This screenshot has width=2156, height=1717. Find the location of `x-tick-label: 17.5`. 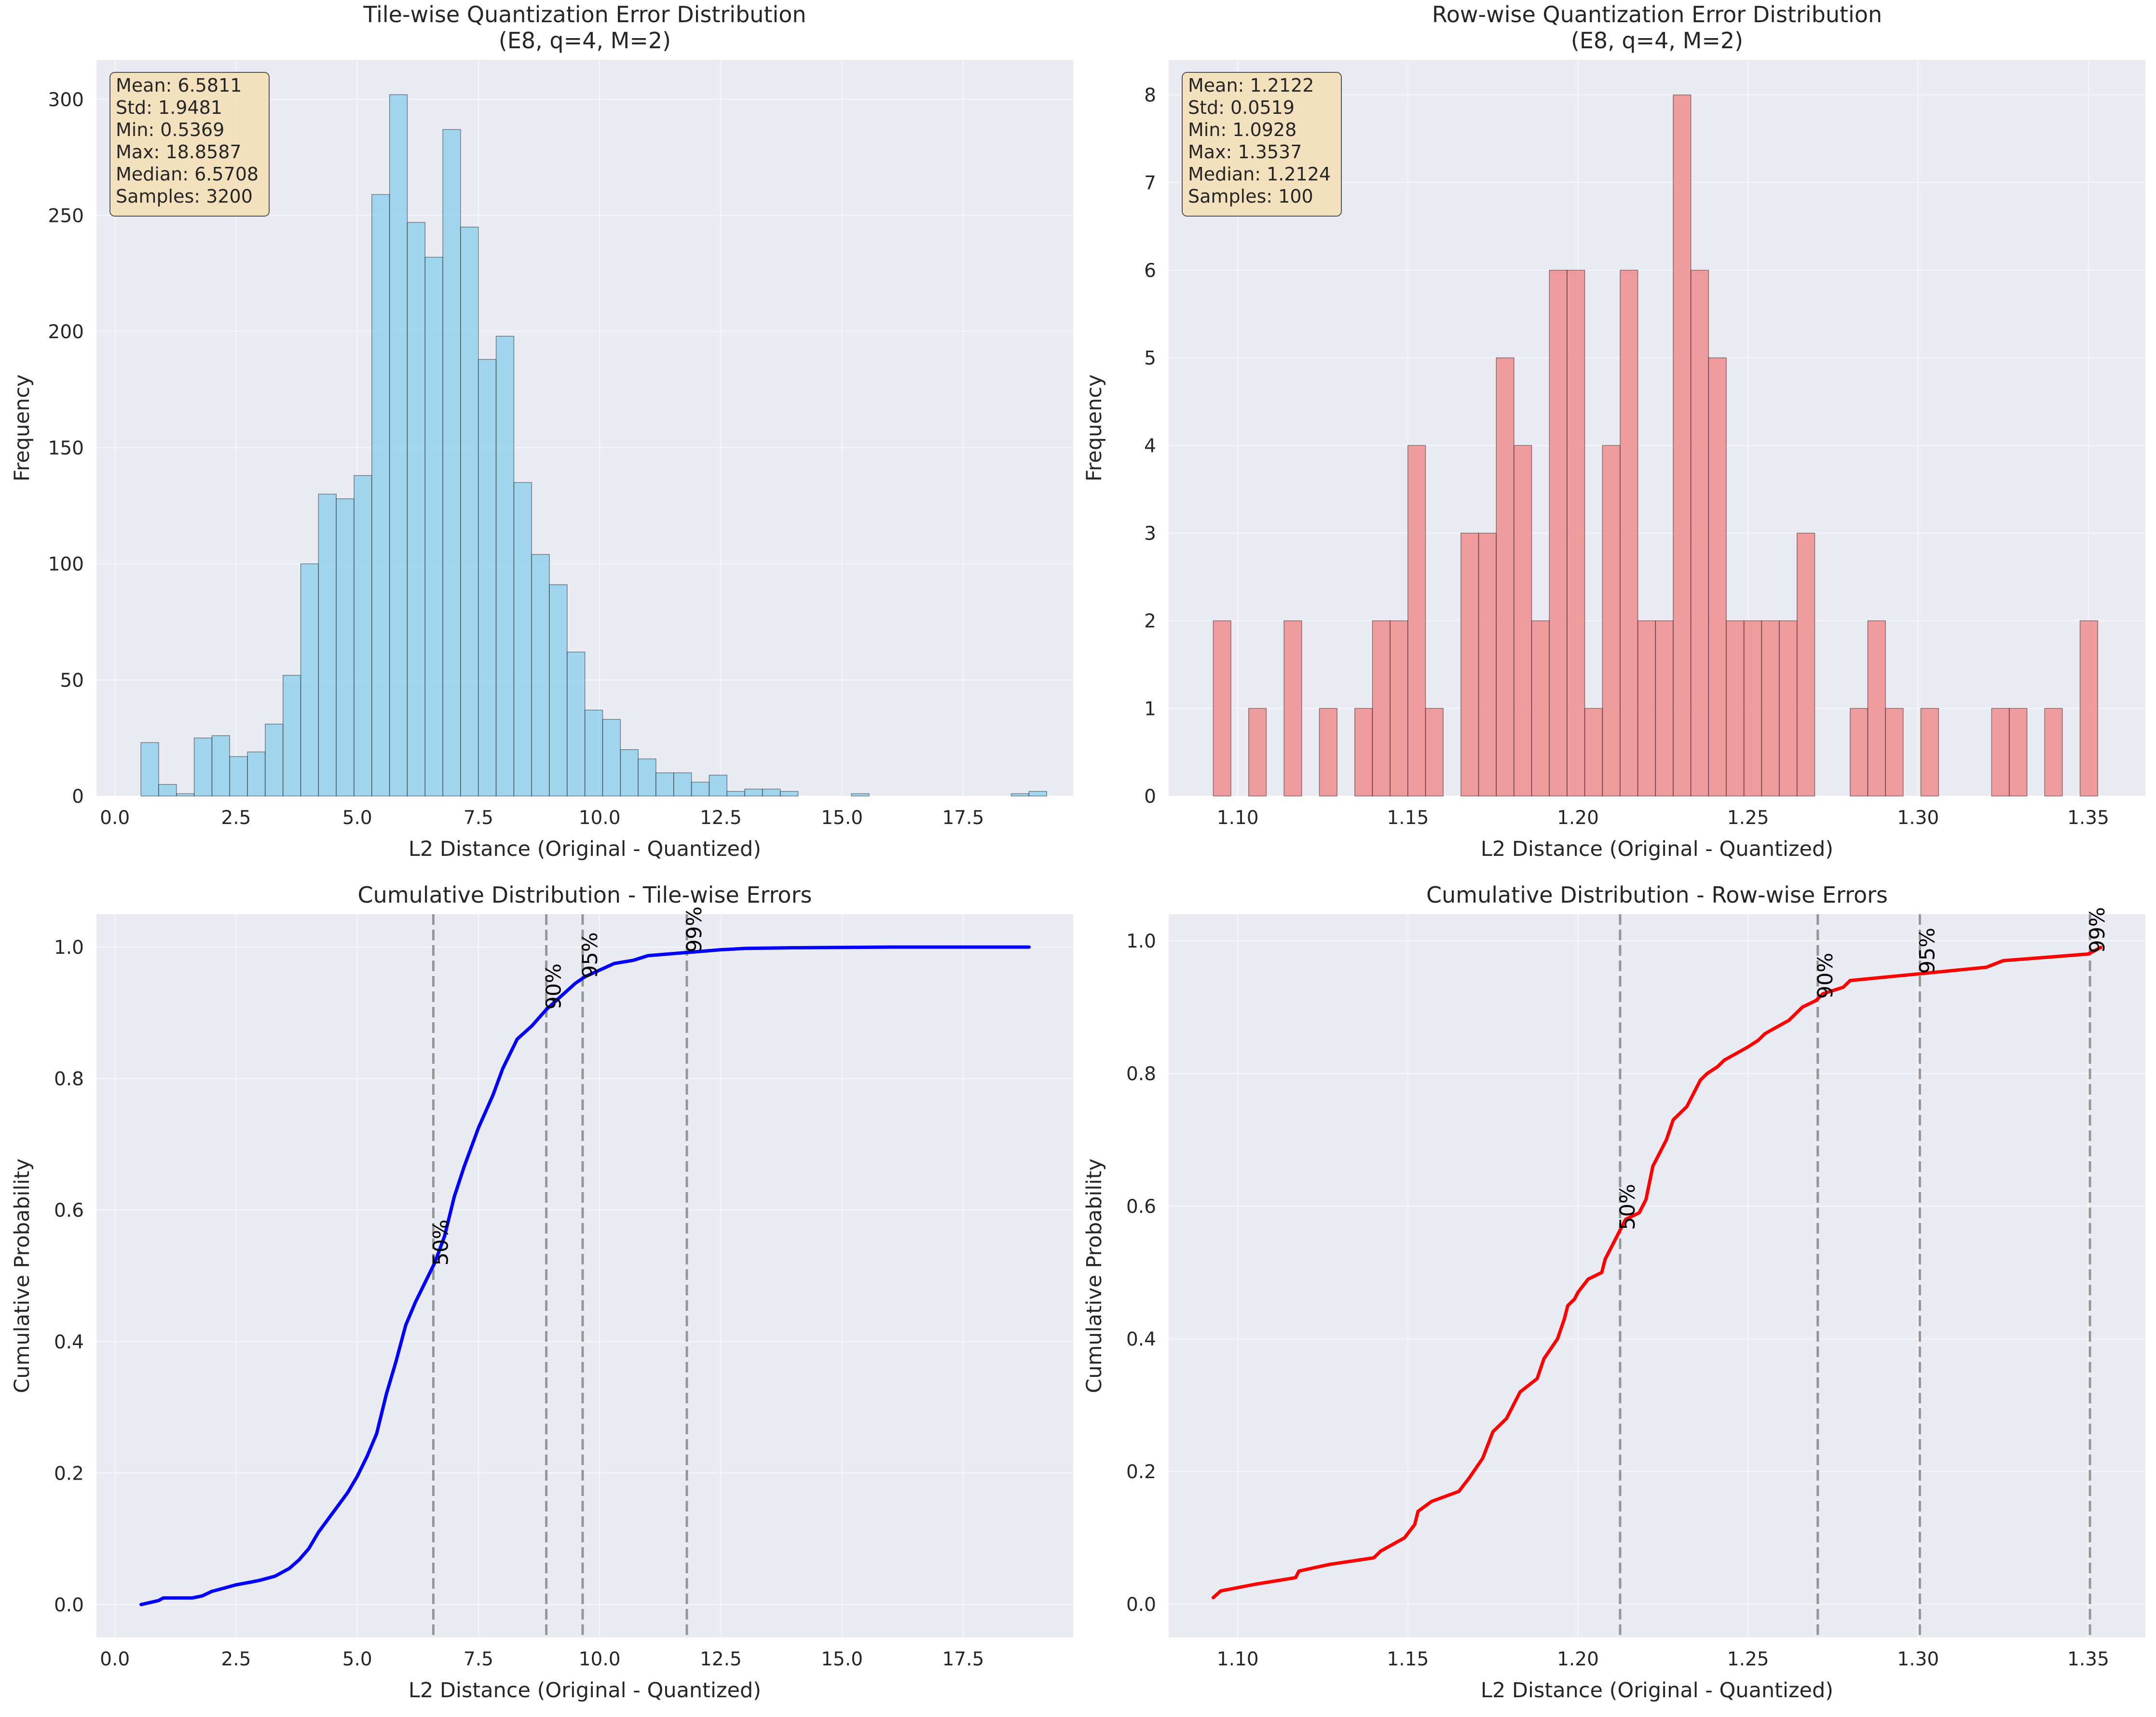

x-tick-label: 17.5 is located at coordinates (963, 1659).